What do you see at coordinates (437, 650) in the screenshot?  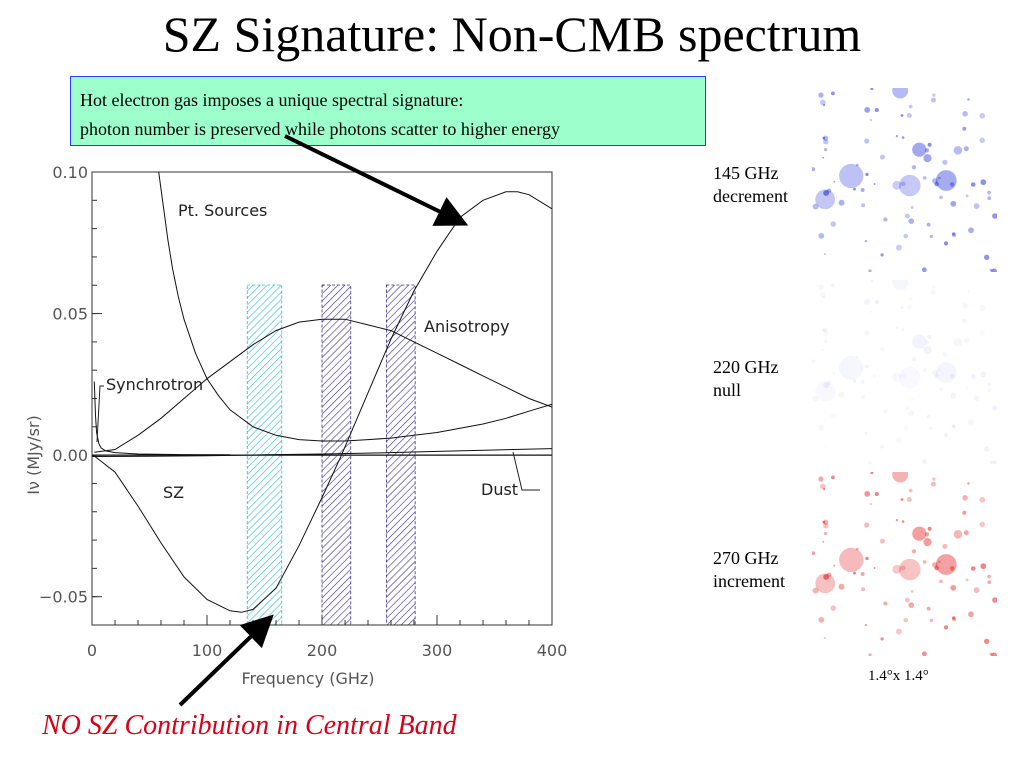 I see `x-tick-label: 300` at bounding box center [437, 650].